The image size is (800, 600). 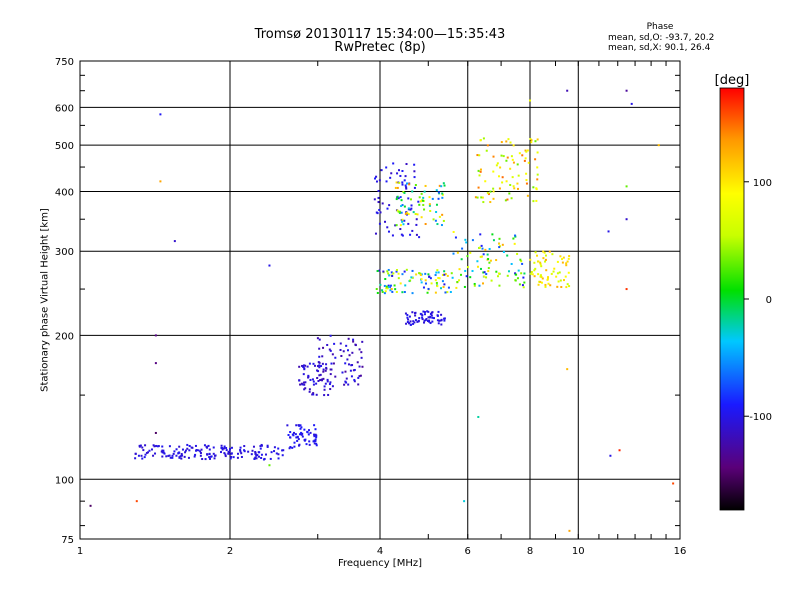 I want to click on x-axis-label: Frequency [MHz], so click(x=380, y=563).